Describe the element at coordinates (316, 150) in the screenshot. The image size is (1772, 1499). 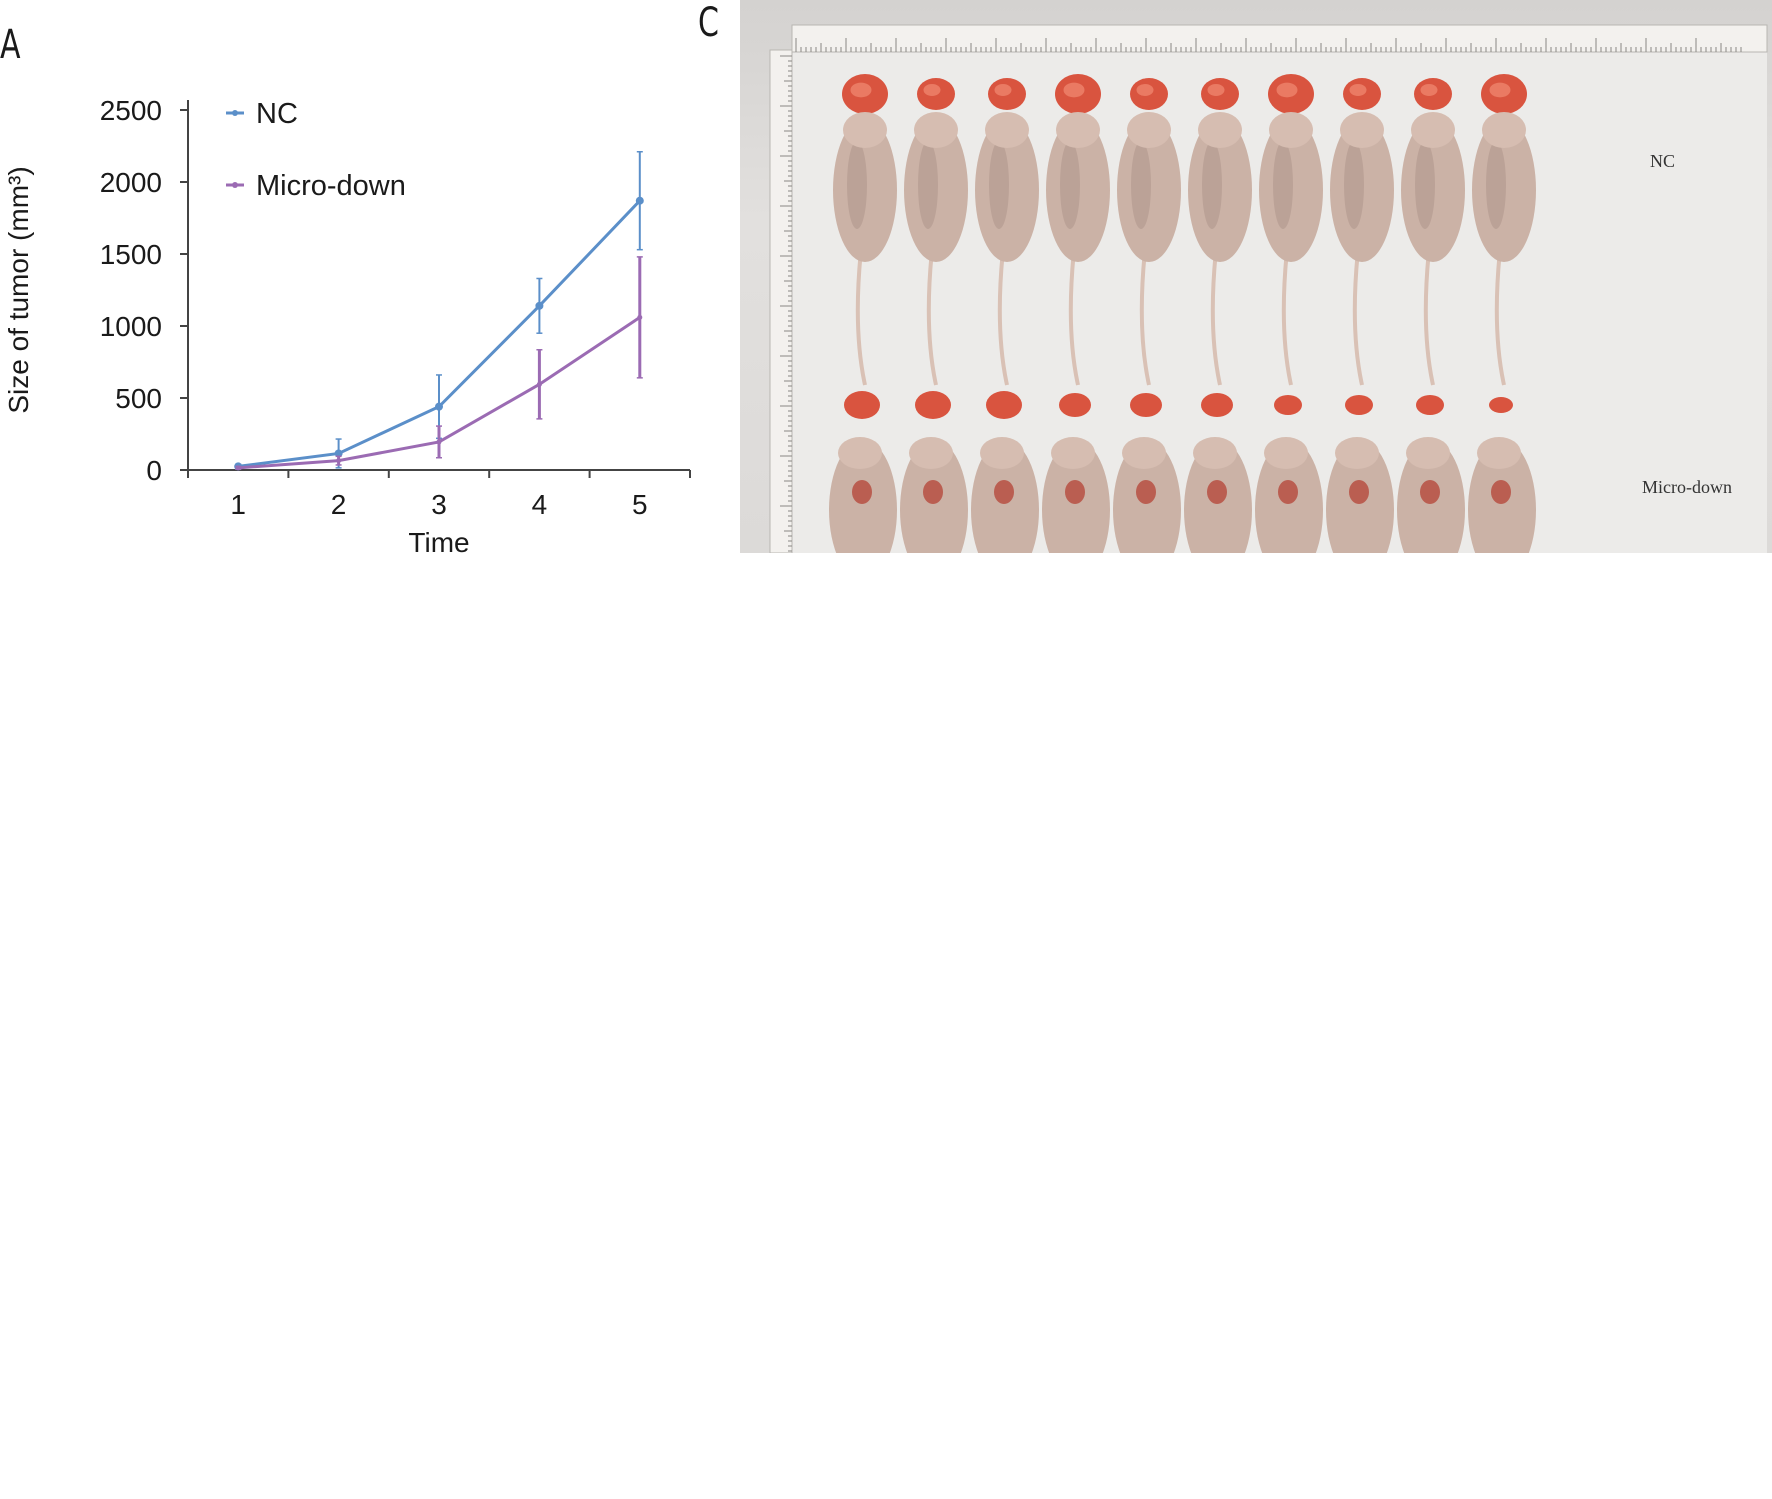
I see `chart-legend: NC Micro-down` at that location.